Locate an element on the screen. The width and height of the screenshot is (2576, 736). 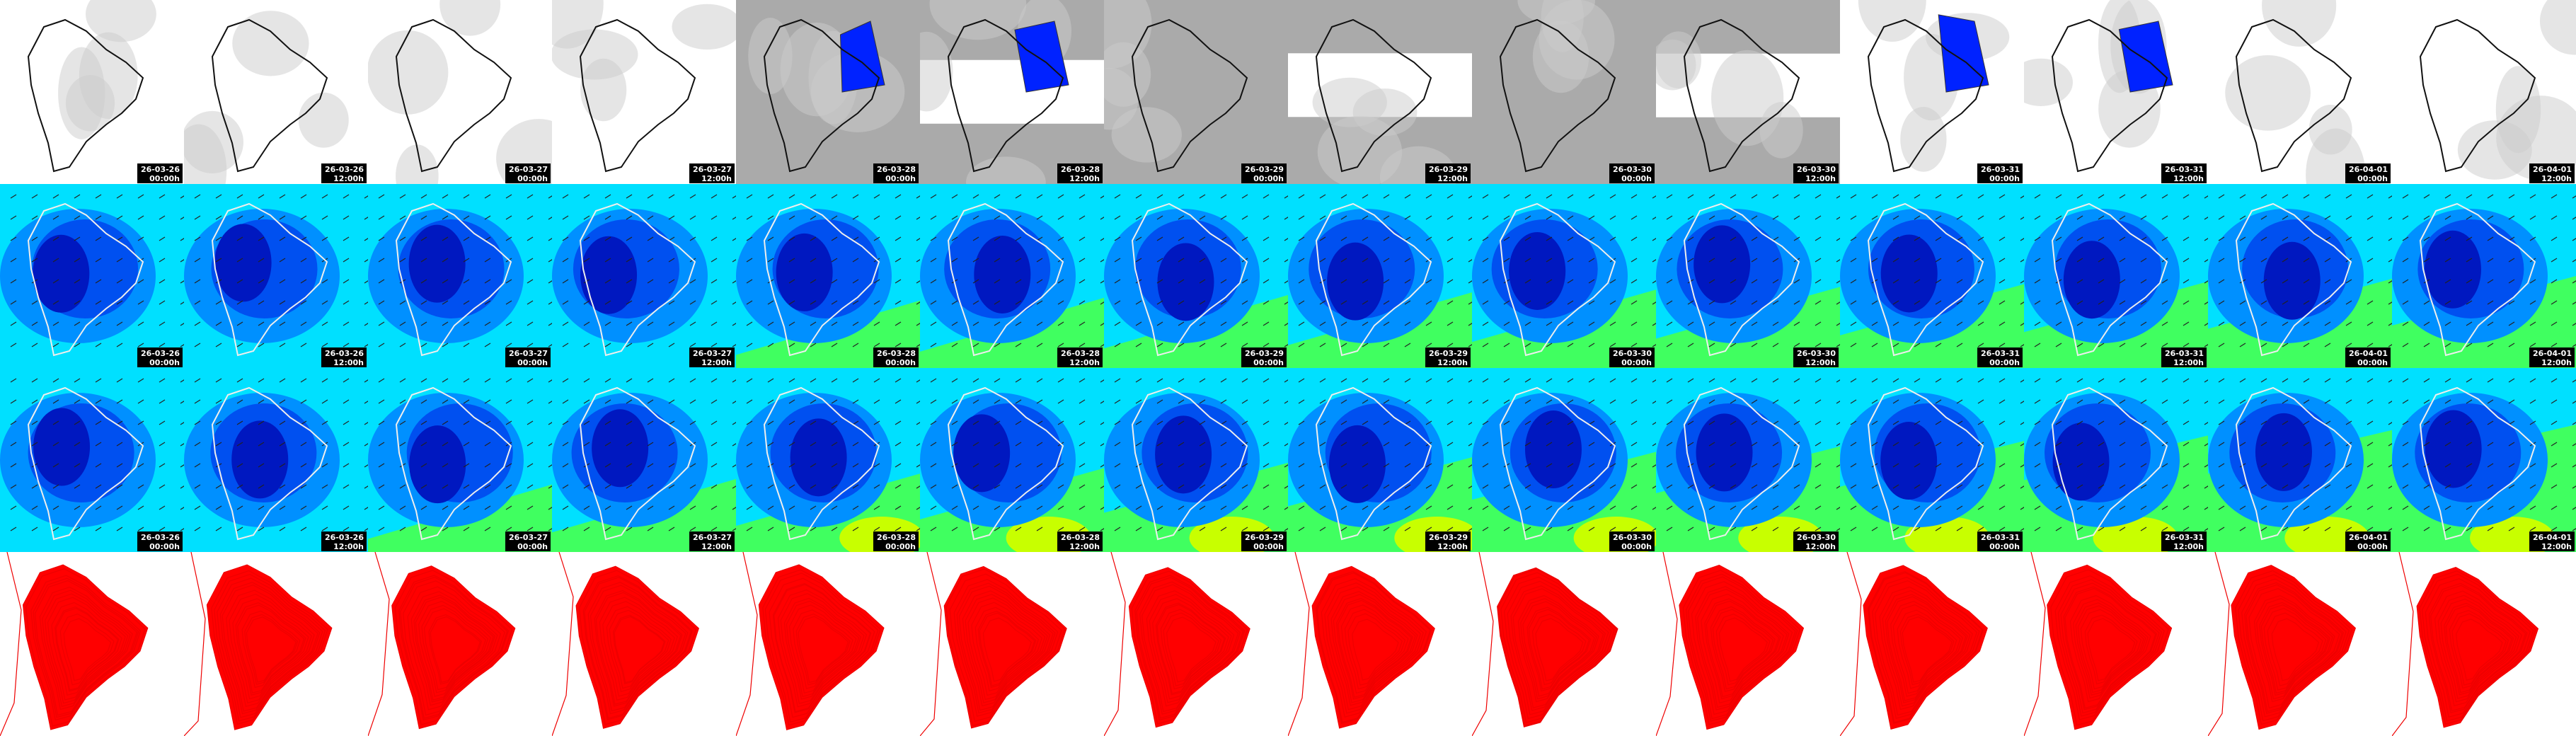
date-label: 26-04-01 is located at coordinates (2552, 537).